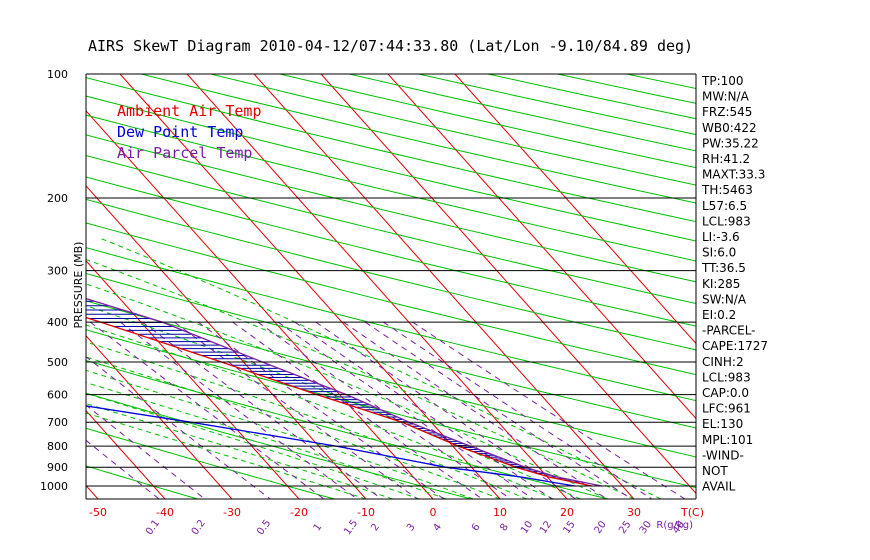  I want to click on legend-entry: Air Parcel Temp, so click(184, 153).